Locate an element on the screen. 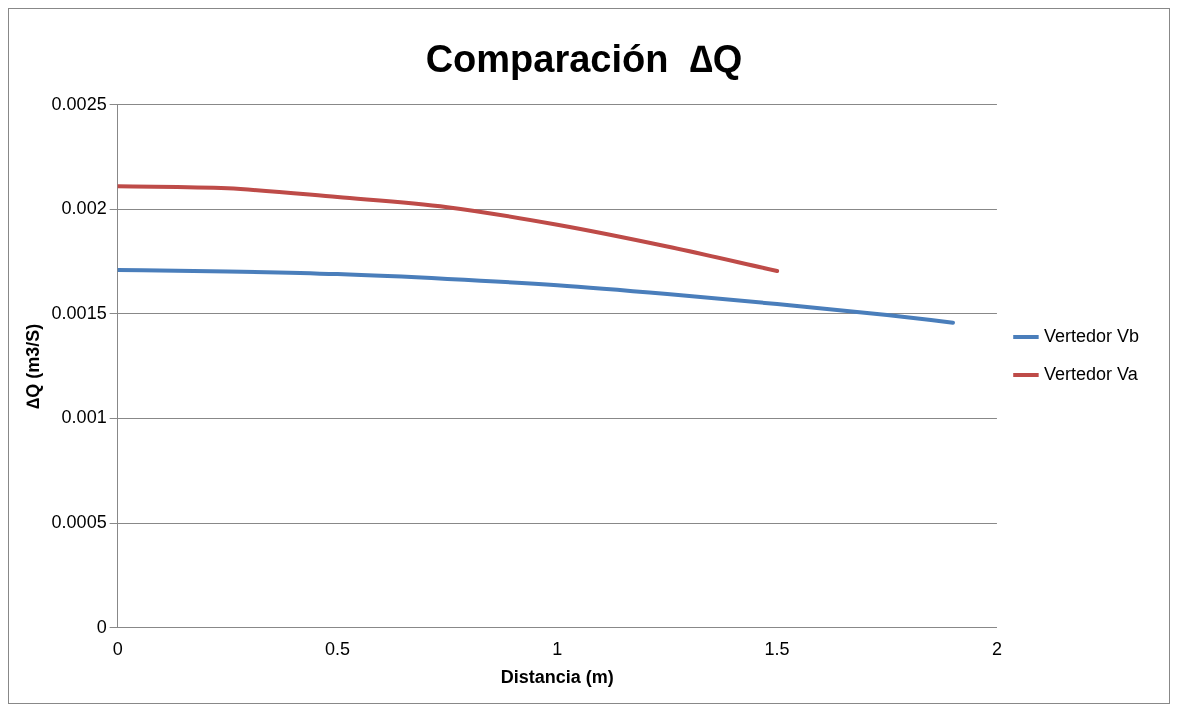 This screenshot has height=713, width=1179. x-tick-label: 0 is located at coordinates (117, 648).